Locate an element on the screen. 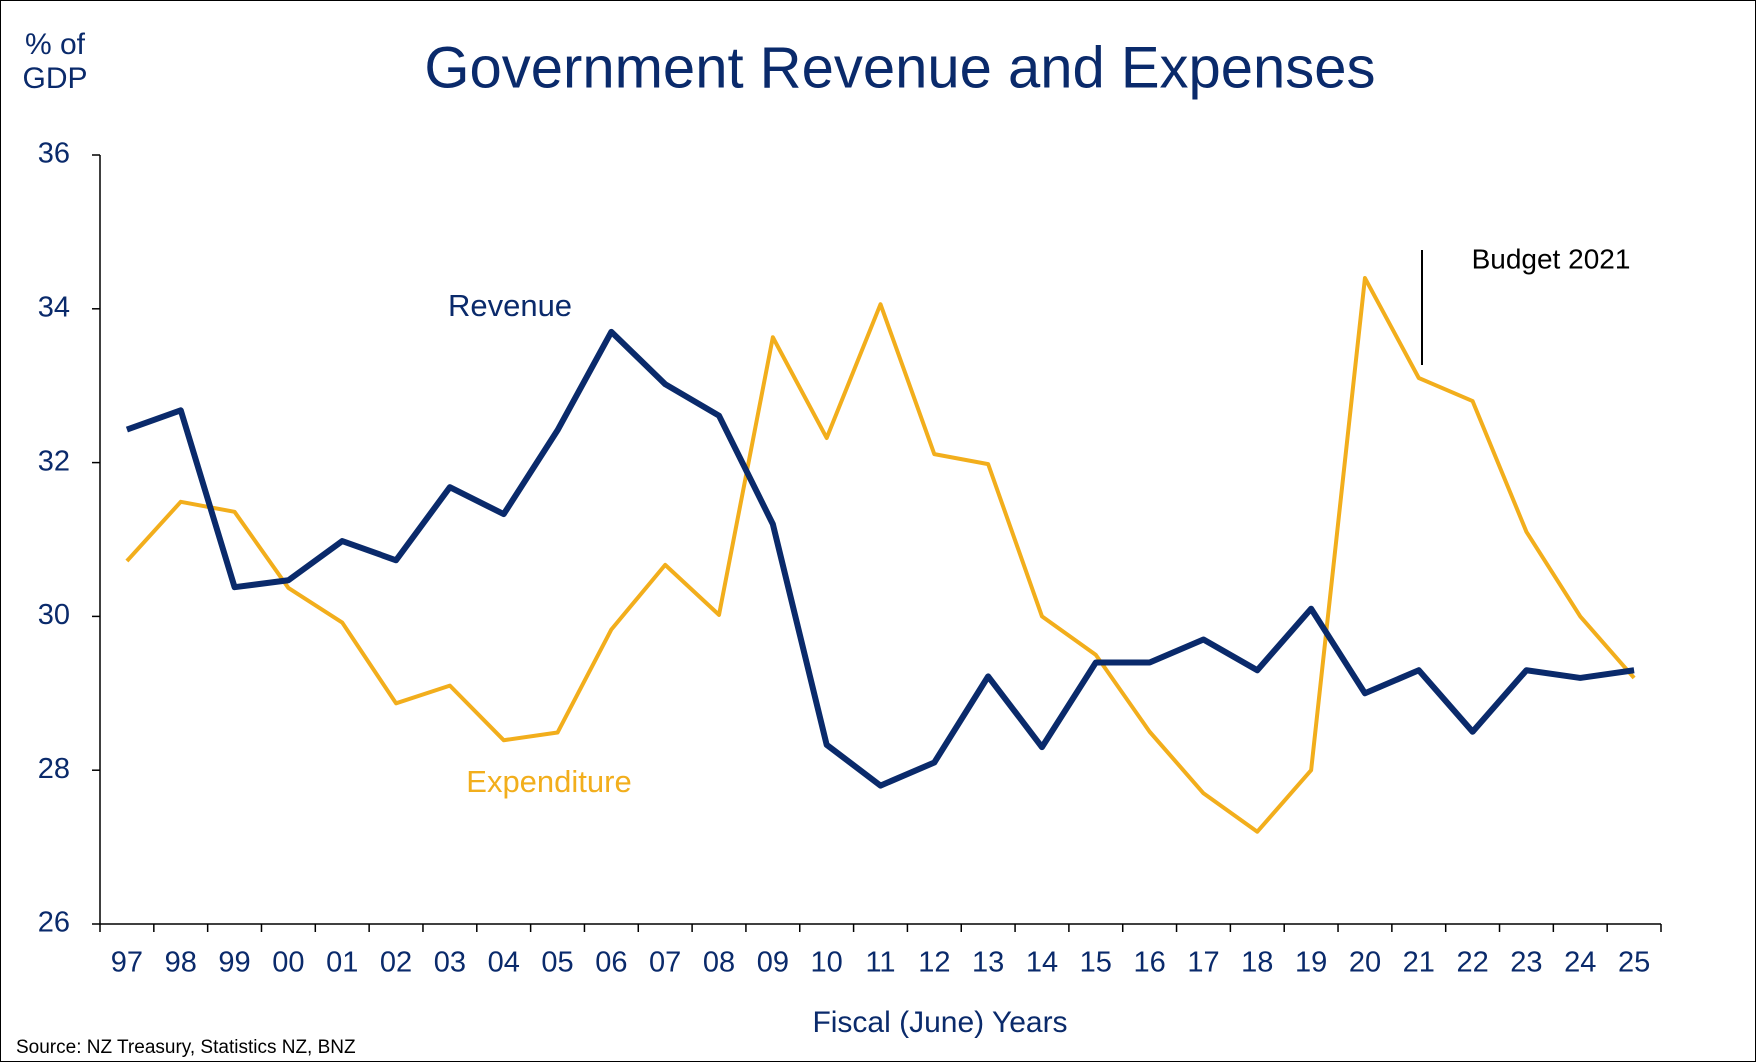  x-tick-label: 11 is located at coordinates (880, 963).